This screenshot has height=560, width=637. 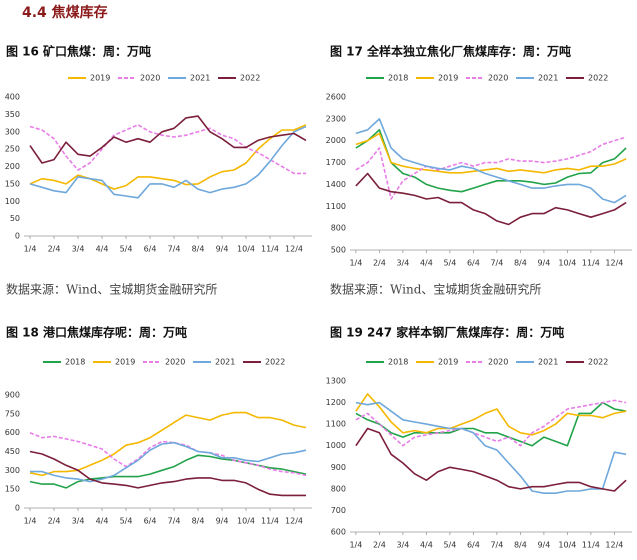 What do you see at coordinates (12, 166) in the screenshot?
I see `y-tick-label: 200` at bounding box center [12, 166].